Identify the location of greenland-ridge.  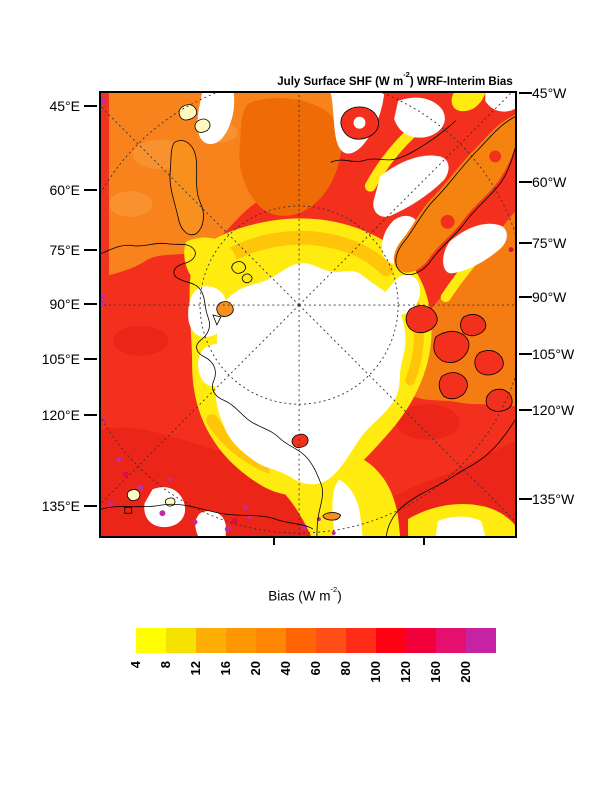
(454, 193).